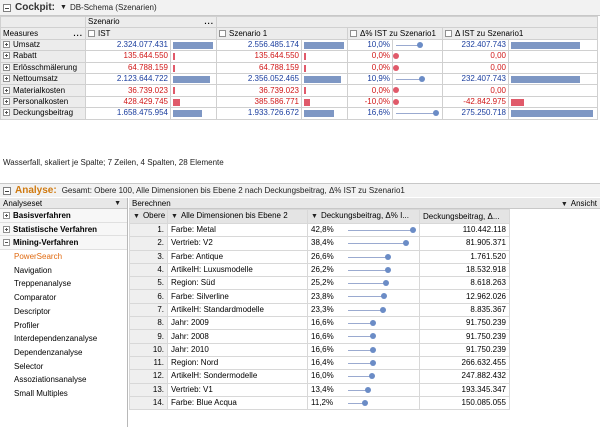 This screenshot has height=427, width=600. I want to click on measure-label: Materialkosten, so click(43, 90).